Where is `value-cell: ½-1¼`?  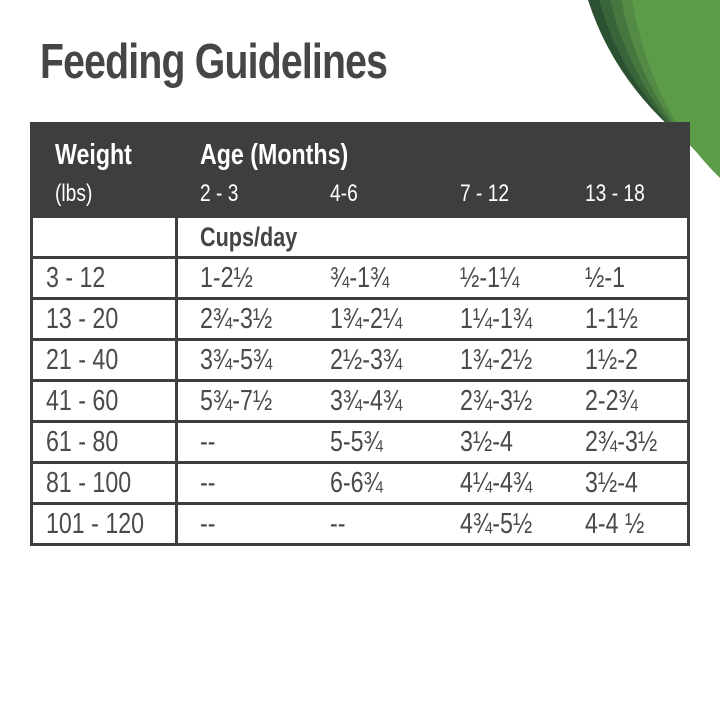 value-cell: ½-1¼ is located at coordinates (490, 277).